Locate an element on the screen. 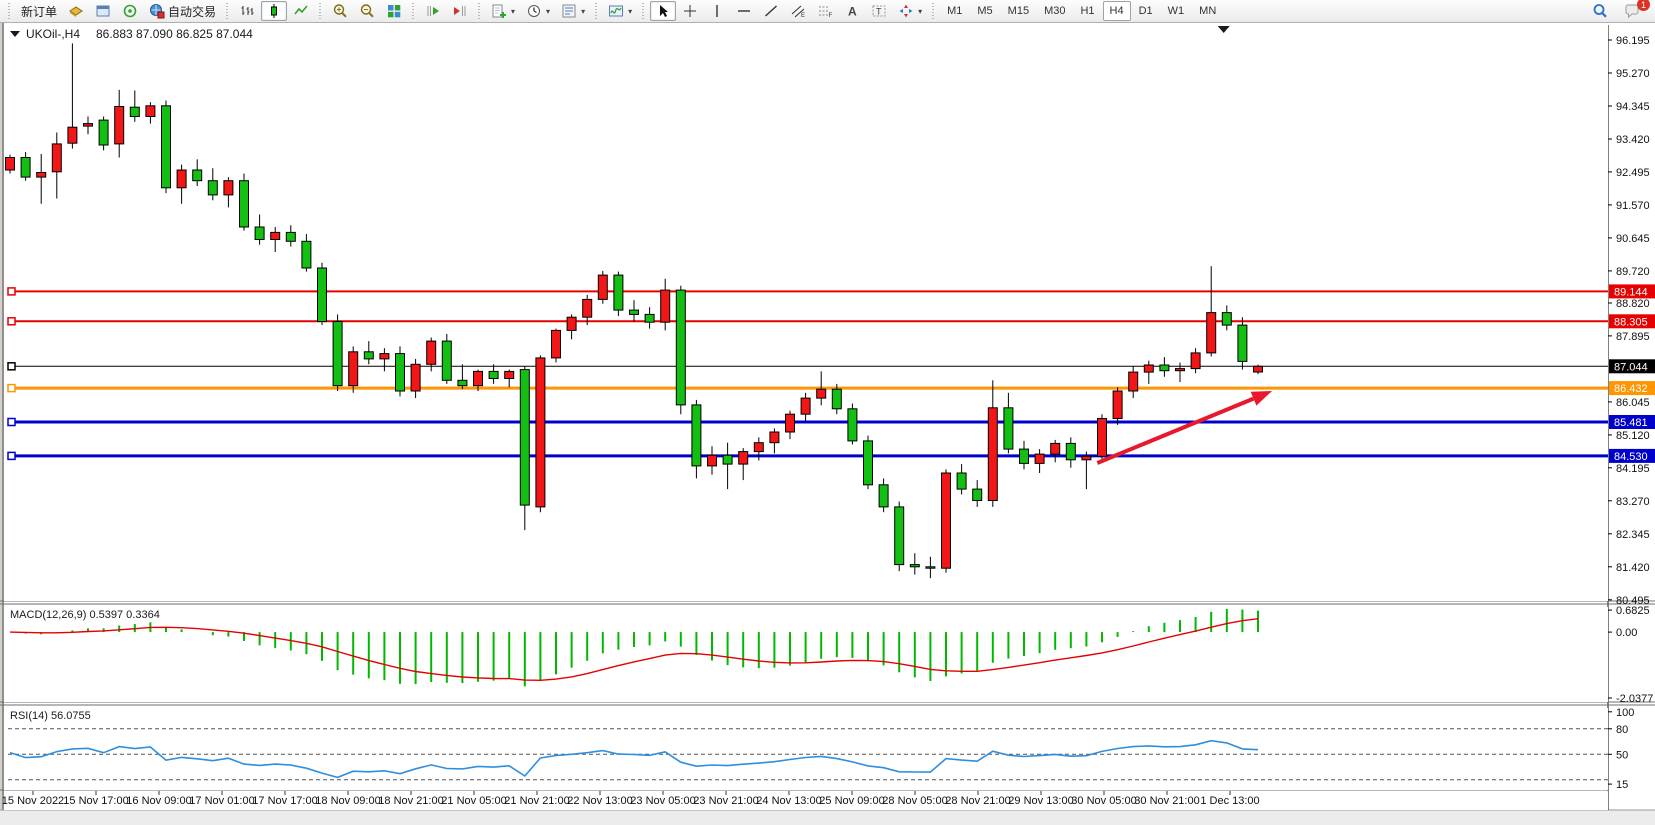 The height and width of the screenshot is (825, 1655). periods-button: ▾ is located at coordinates (538, 11).